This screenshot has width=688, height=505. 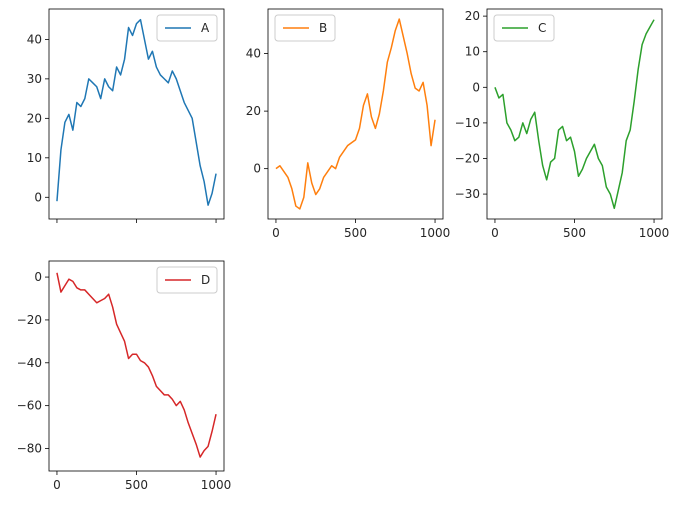 What do you see at coordinates (467, 194) in the screenshot?
I see `y-tick-label: −30` at bounding box center [467, 194].